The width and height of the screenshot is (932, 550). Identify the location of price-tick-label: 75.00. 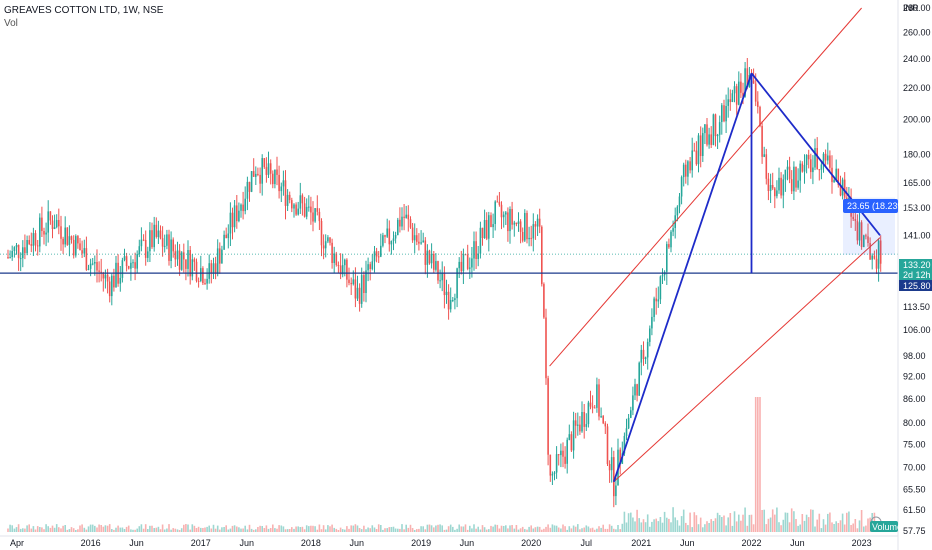
(914, 444).